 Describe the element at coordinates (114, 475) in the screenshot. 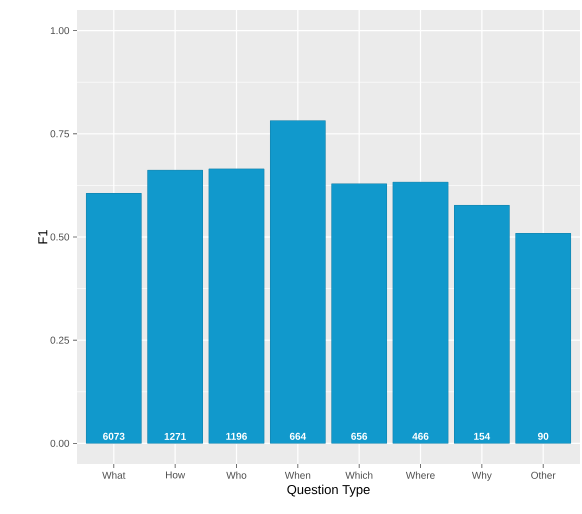

I see `x-tick-label: What` at that location.